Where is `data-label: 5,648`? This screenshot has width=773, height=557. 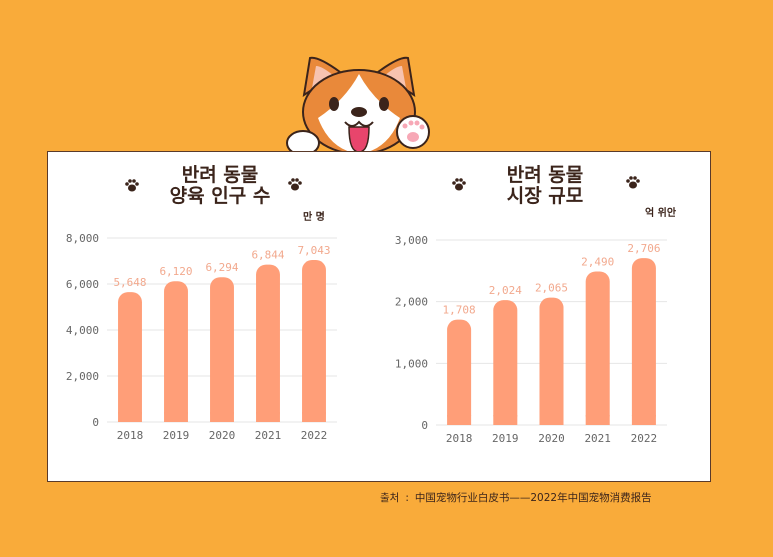
data-label: 5,648 is located at coordinates (129, 282).